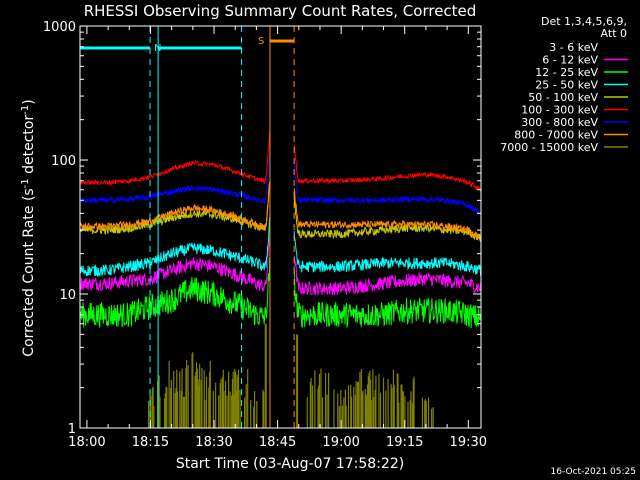 The height and width of the screenshot is (480, 640). I want to click on series-25-50kev, so click(280, 247).